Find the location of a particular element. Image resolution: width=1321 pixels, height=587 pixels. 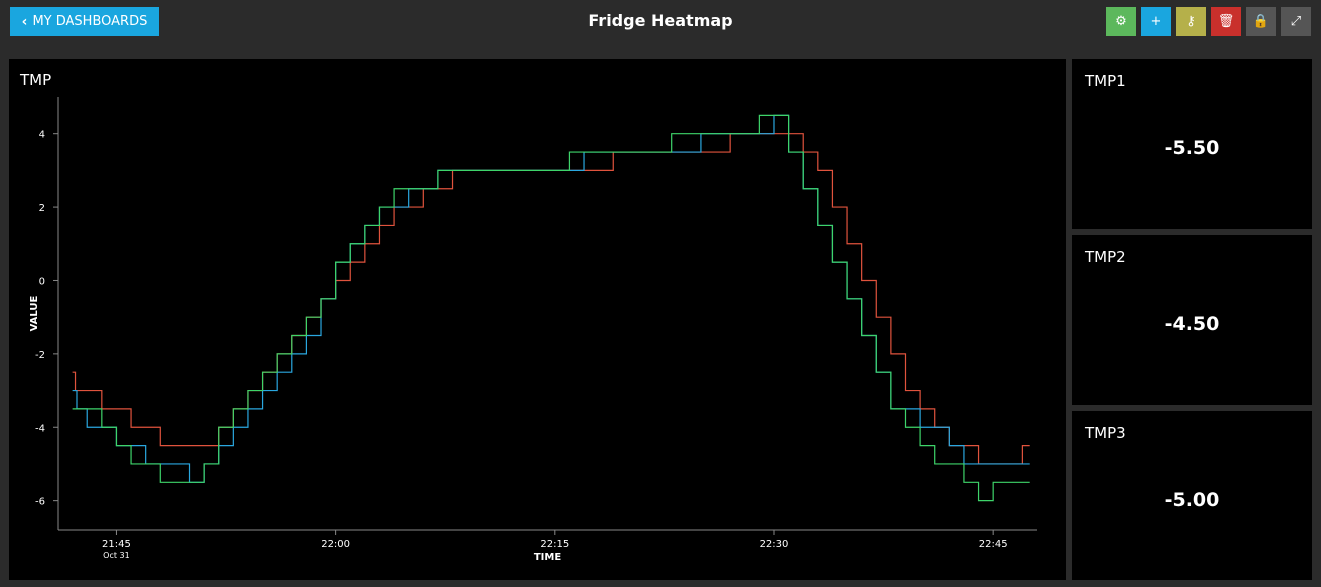

value-panel-tmp2: TMP2 -4.50 is located at coordinates (1192, 320).